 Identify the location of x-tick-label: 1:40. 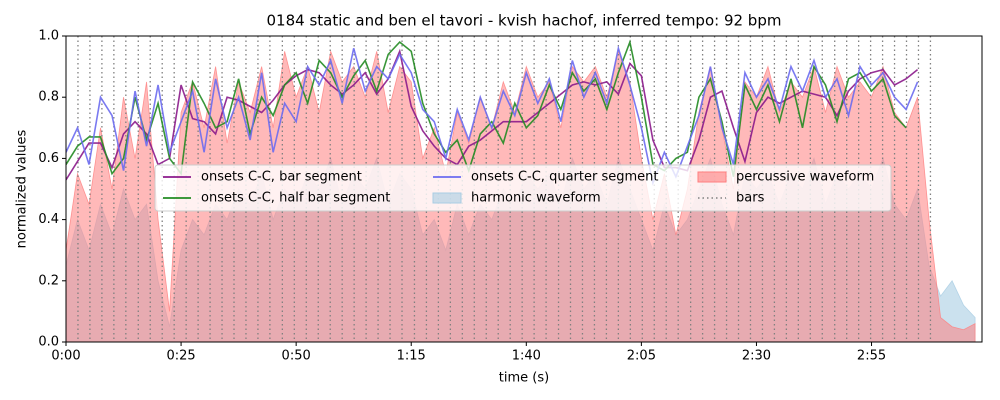
(526, 356).